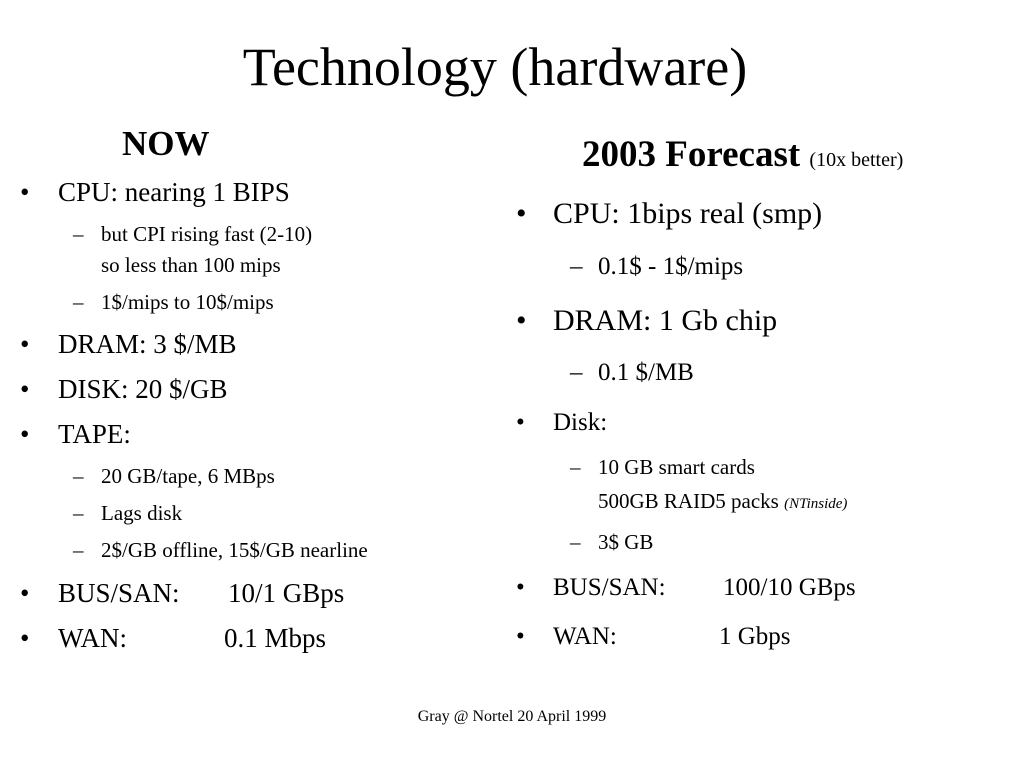 The image size is (1024, 768). I want to click on now-wan-value: 0.1 Mbps, so click(275, 638).